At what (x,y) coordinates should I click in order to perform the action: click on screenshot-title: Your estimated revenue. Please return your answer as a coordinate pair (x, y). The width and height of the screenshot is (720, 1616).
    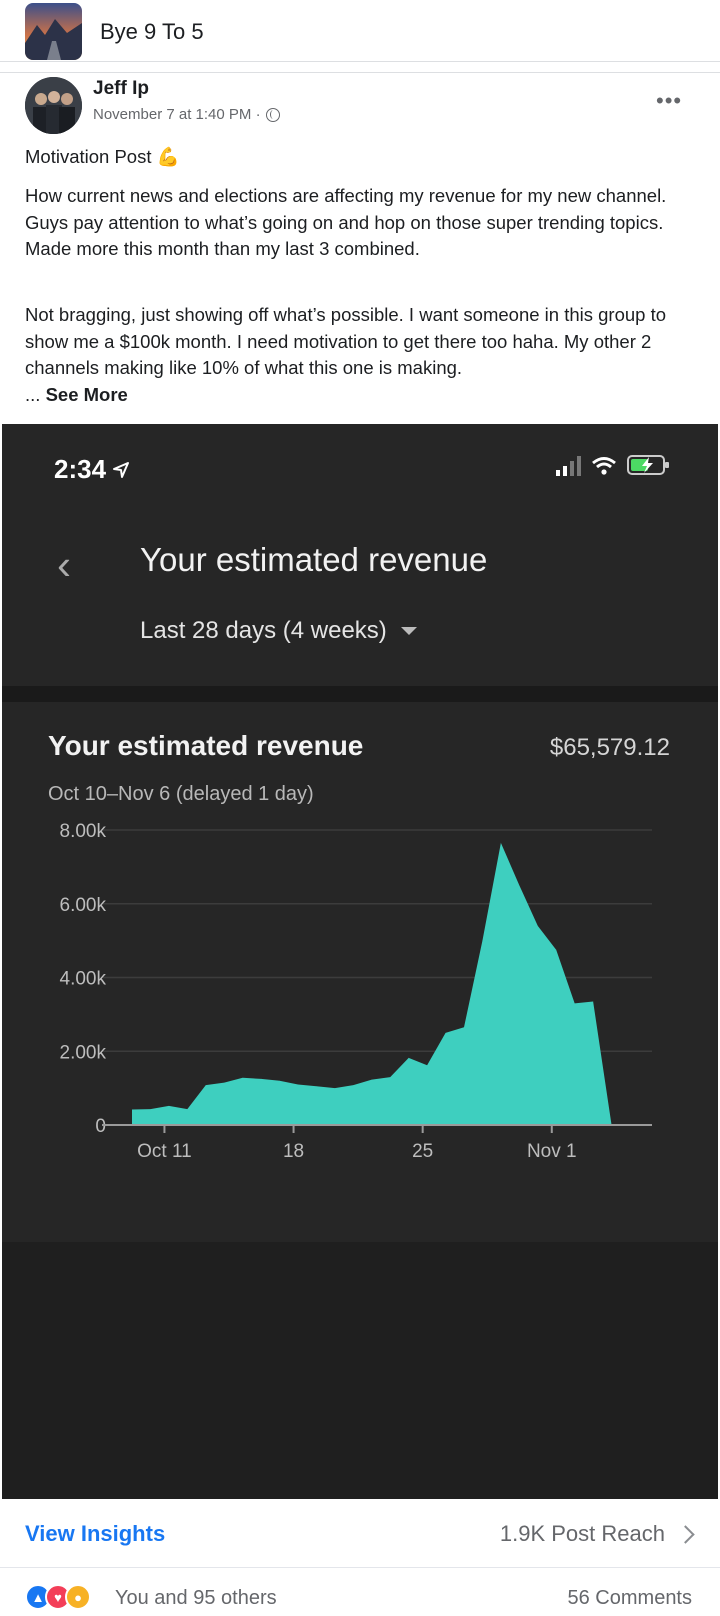
    Looking at the image, I should click on (314, 559).